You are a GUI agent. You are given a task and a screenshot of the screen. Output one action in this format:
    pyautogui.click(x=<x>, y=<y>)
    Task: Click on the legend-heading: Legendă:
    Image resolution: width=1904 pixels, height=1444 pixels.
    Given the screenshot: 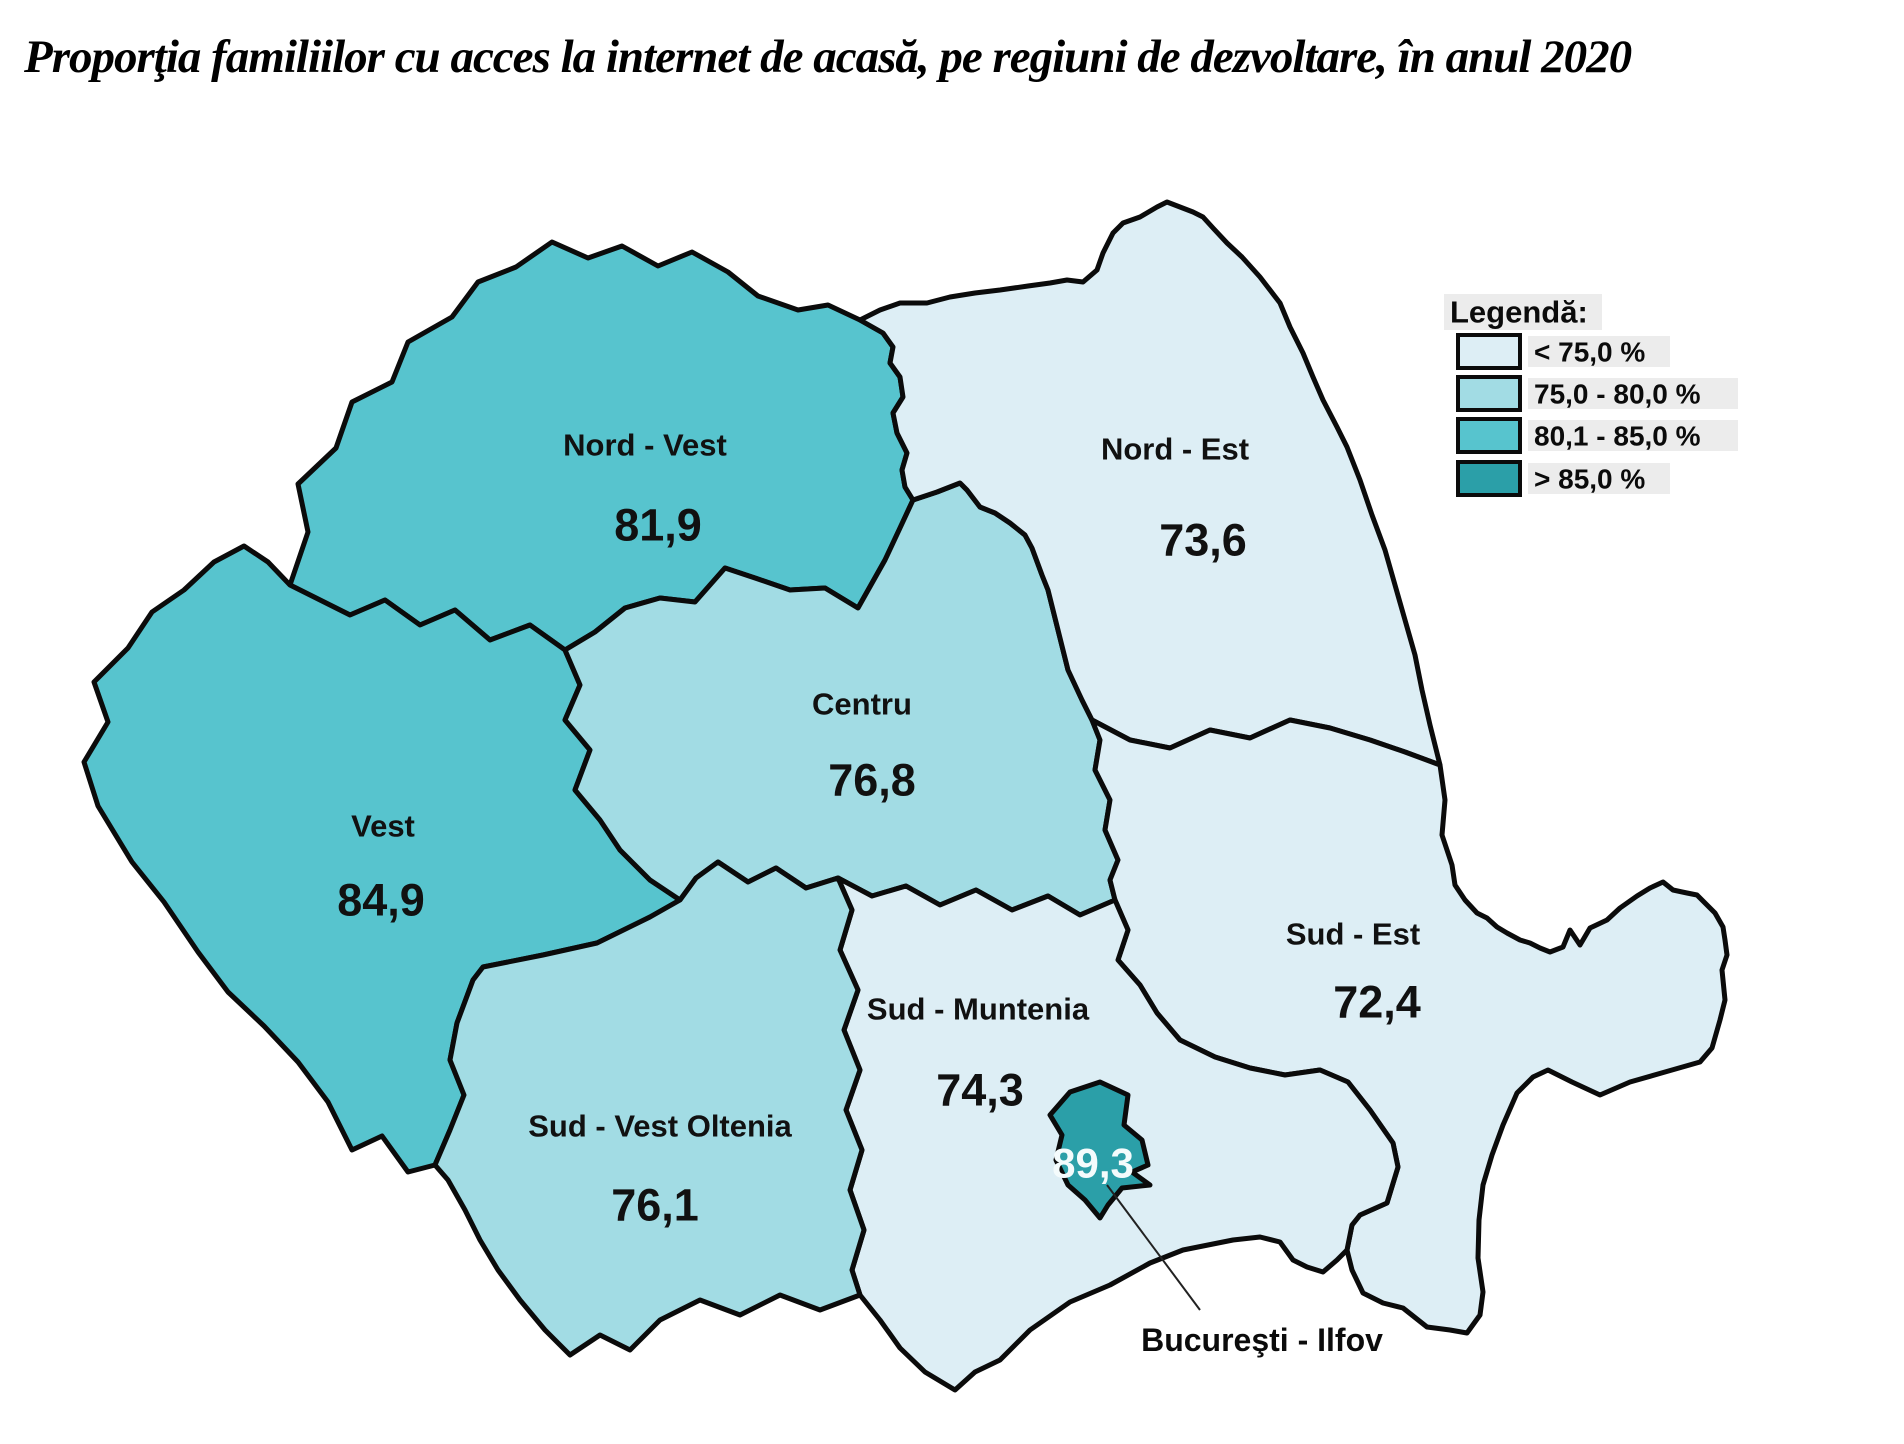 What is the action you would take?
    pyautogui.click(x=1519, y=312)
    